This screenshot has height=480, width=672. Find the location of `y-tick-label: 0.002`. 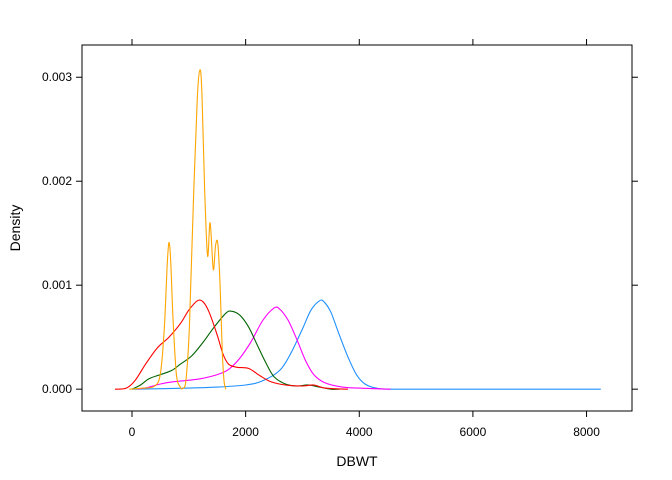

y-tick-label: 0.002 is located at coordinates (57, 181).